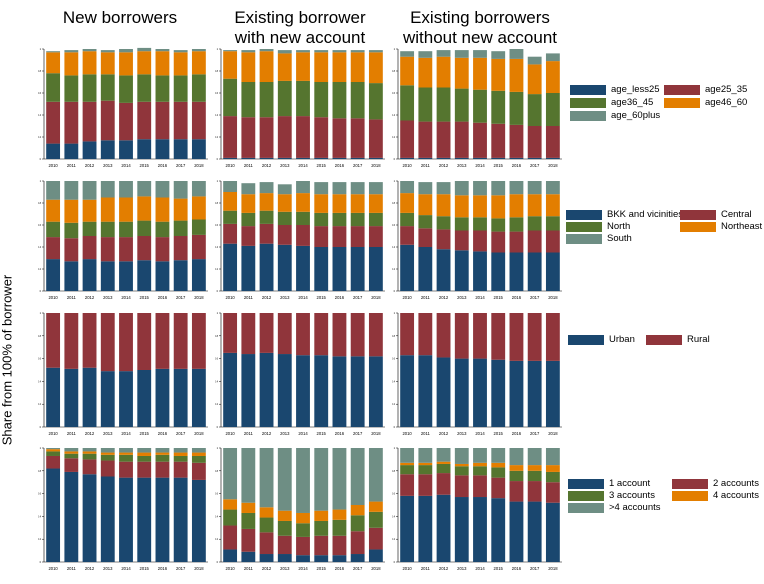  I want to click on column-title-line1: Existing borrower, so click(300, 17).